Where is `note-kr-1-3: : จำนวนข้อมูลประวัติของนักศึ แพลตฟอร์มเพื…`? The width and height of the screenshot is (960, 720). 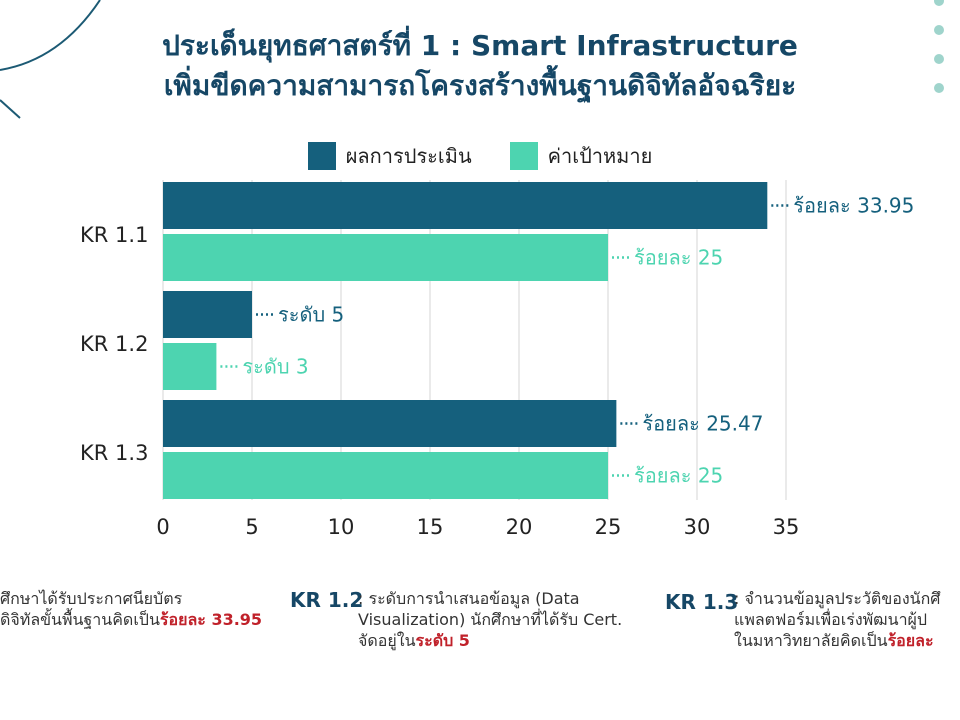 note-kr-1-3: : จำนวนข้อมูลประวัติของนักศึ แพลตฟอร์มเพื… is located at coordinates (847, 619).